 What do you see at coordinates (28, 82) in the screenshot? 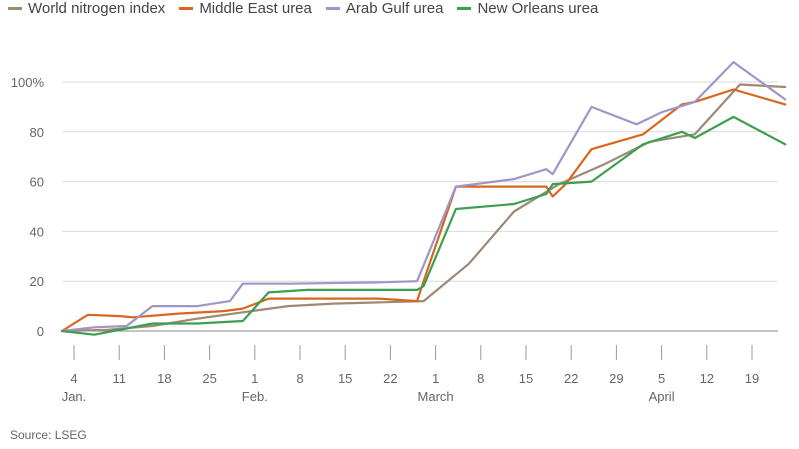
I see `y-tick-label: 100%` at bounding box center [28, 82].